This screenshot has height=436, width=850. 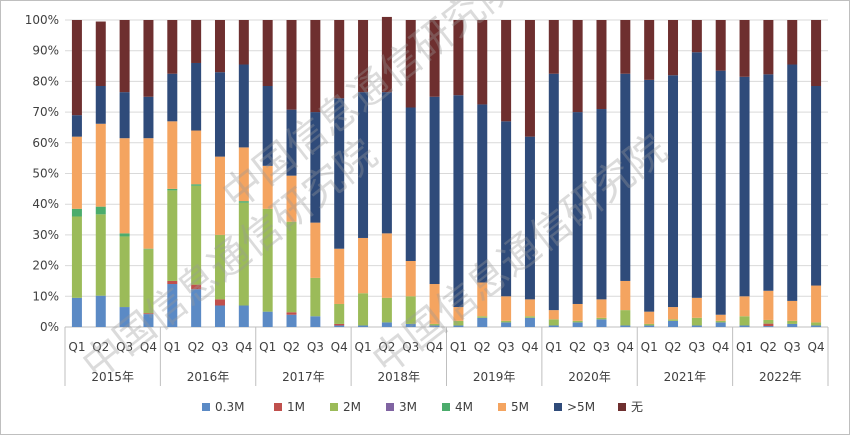 What do you see at coordinates (494, 377) in the screenshot?
I see `x-group-label: 2019年` at bounding box center [494, 377].